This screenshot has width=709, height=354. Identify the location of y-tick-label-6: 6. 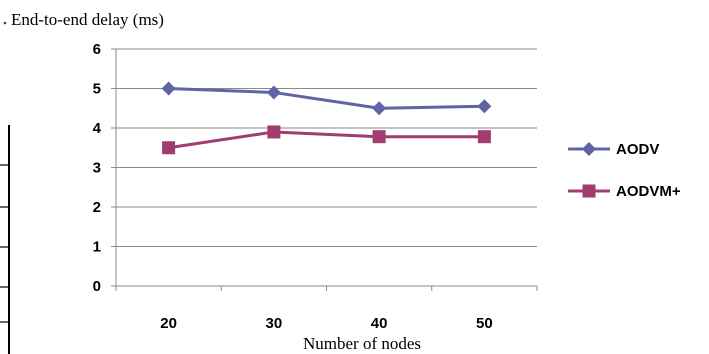
(97, 49).